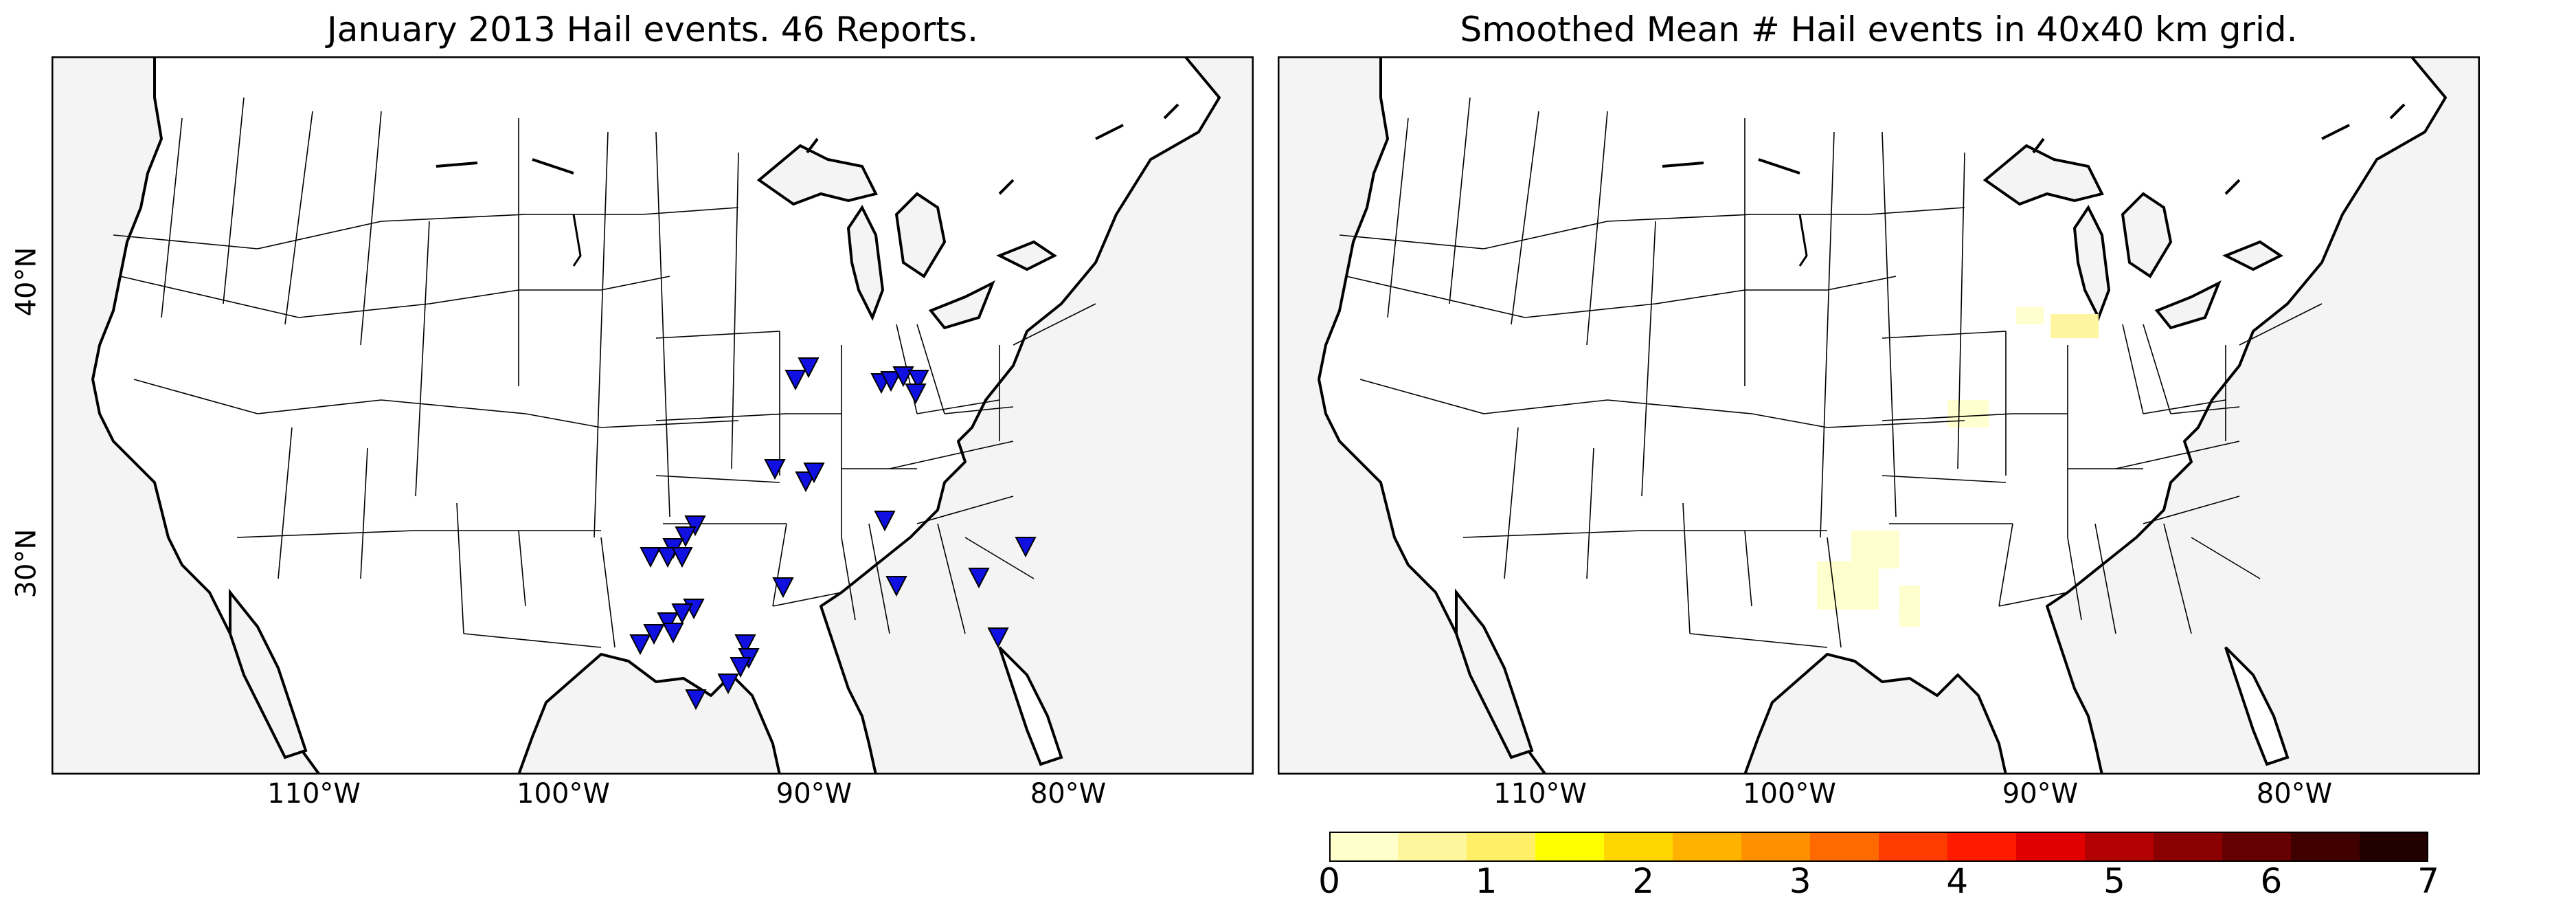  What do you see at coordinates (1540, 794) in the screenshot?
I see `lon-label-110w-right: 110°W` at bounding box center [1540, 794].